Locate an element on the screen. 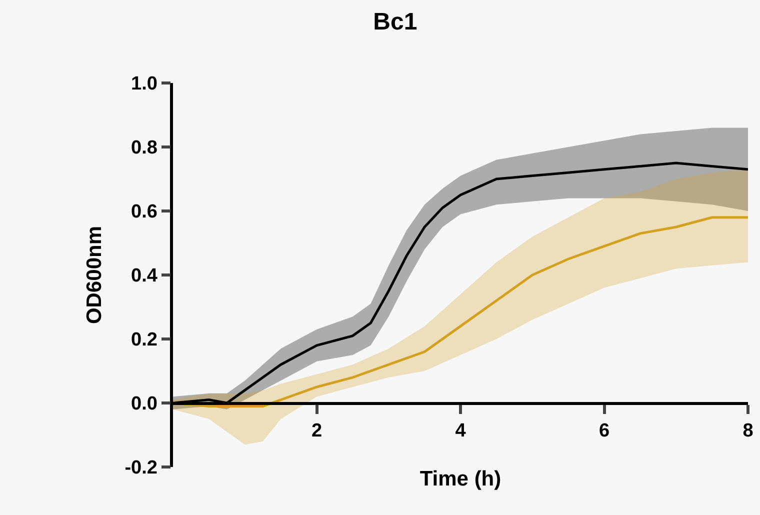 This screenshot has width=760, height=515. chart-title: Bc1 is located at coordinates (395, 22).